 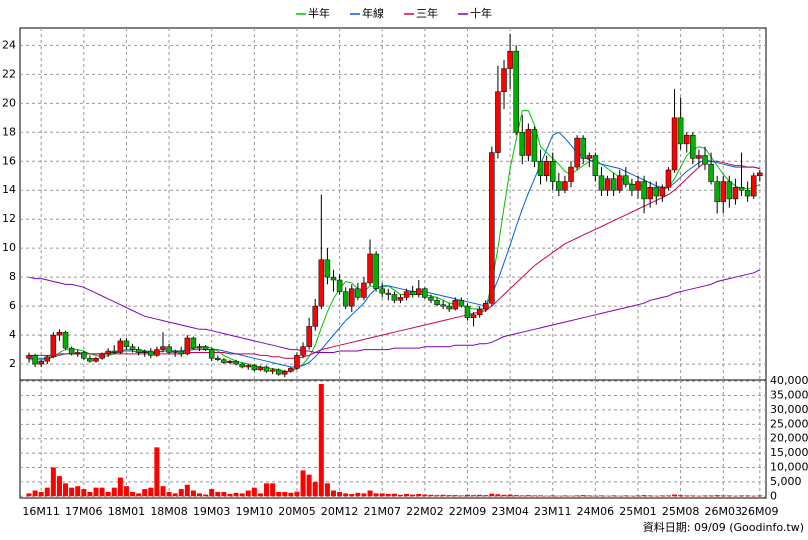 What do you see at coordinates (41, 511) in the screenshot?
I see `x-tick-label: 16M11` at bounding box center [41, 511].